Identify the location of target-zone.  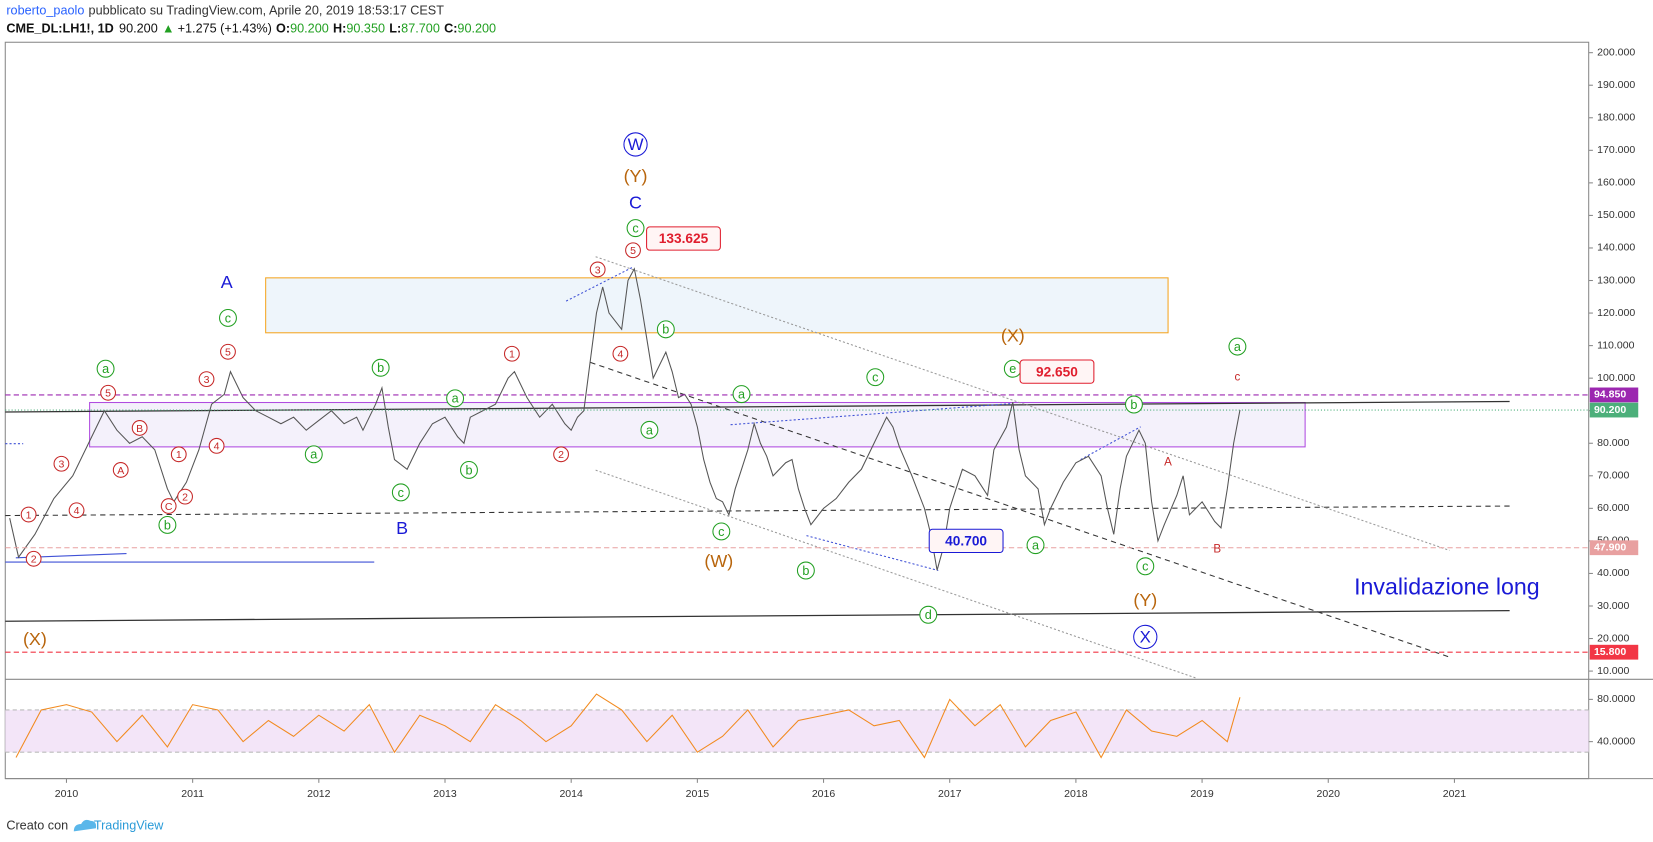
(717, 305).